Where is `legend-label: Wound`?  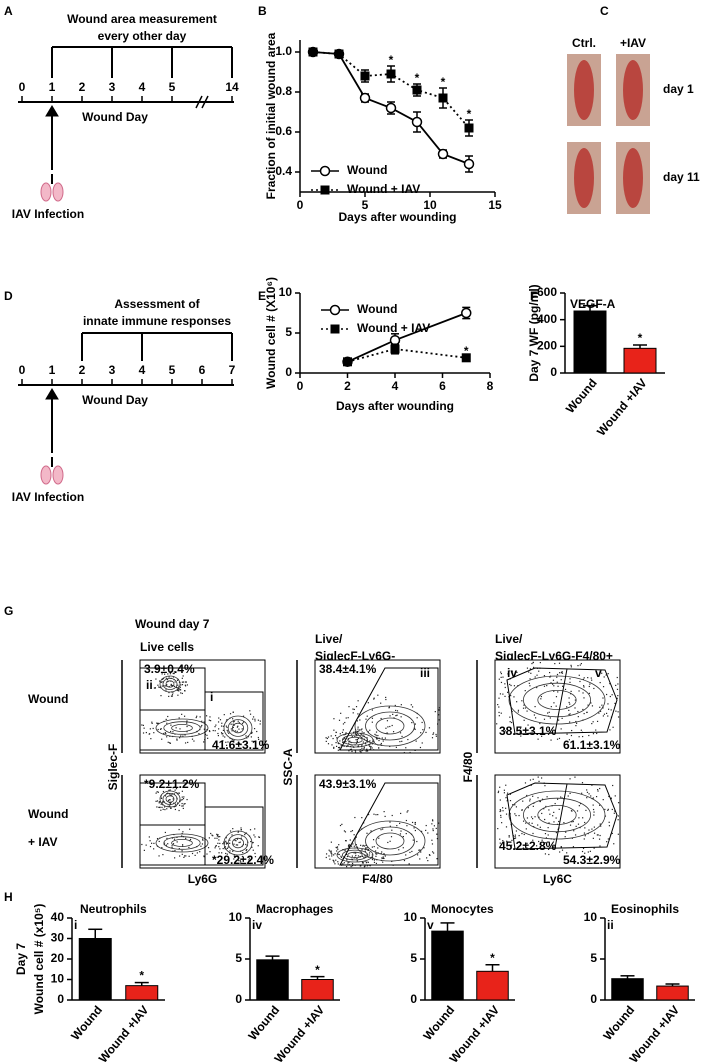 legend-label: Wound is located at coordinates (367, 170).